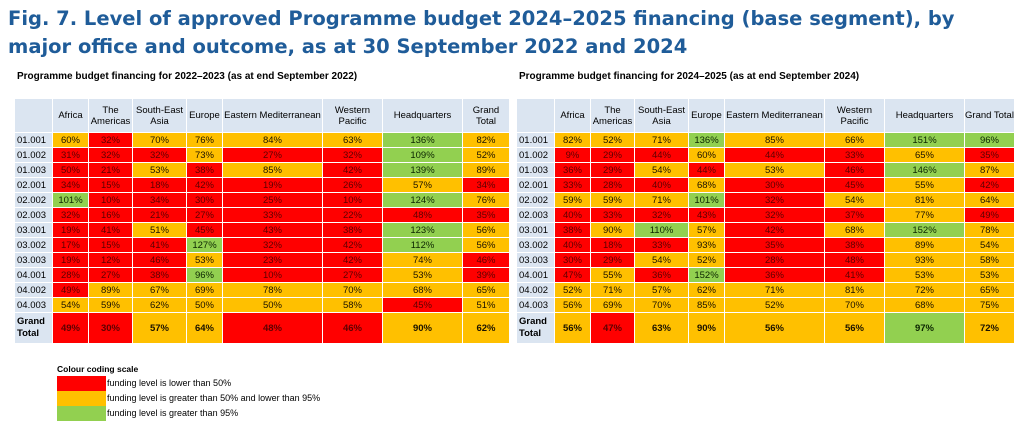  Describe the element at coordinates (765, 260) in the screenshot. I see `table-row: 03.003 30% 29% 54% 52% 28% 48% 93% 58%` at that location.